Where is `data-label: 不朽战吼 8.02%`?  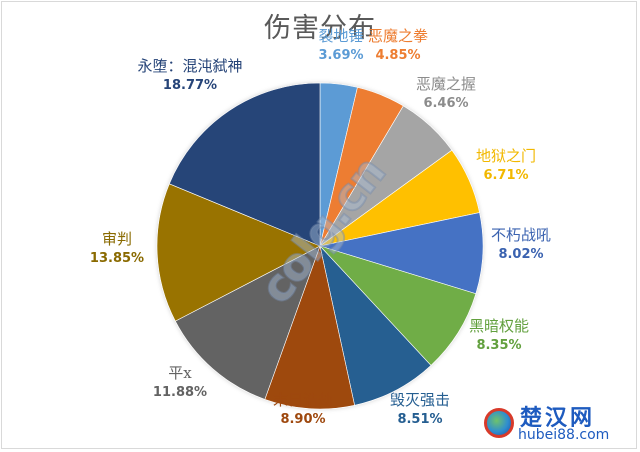
data-label: 不朽战吼 8.02% is located at coordinates (521, 245).